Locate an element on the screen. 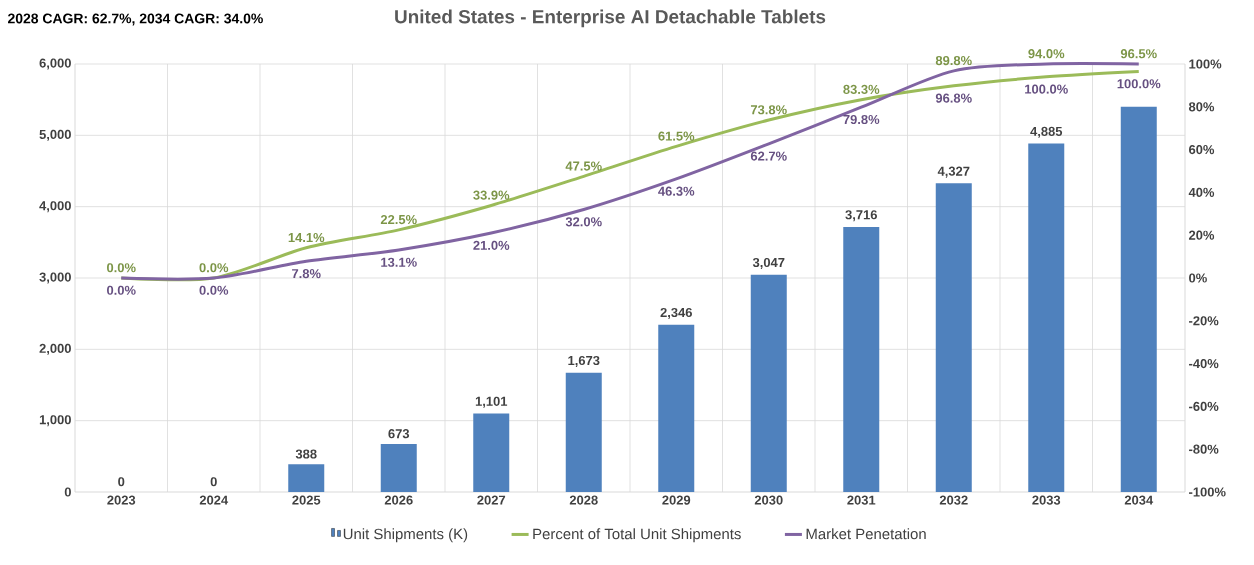 Image resolution: width=1254 pixels, height=565 pixels. data-label: 4,327 is located at coordinates (953, 172).